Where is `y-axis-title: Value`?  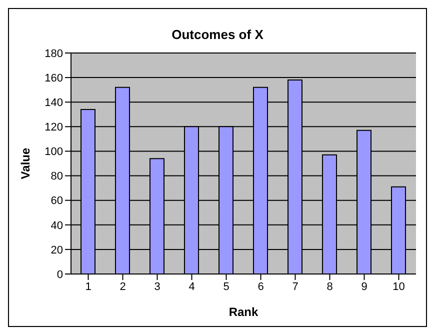 y-axis-title: Value is located at coordinates (25, 164).